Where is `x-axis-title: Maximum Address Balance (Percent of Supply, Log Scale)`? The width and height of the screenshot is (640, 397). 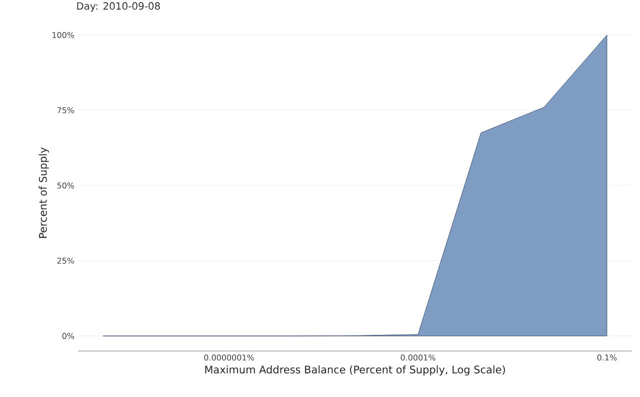 x-axis-title: Maximum Address Balance (Percent of Supply, Log Scale) is located at coordinates (355, 370).